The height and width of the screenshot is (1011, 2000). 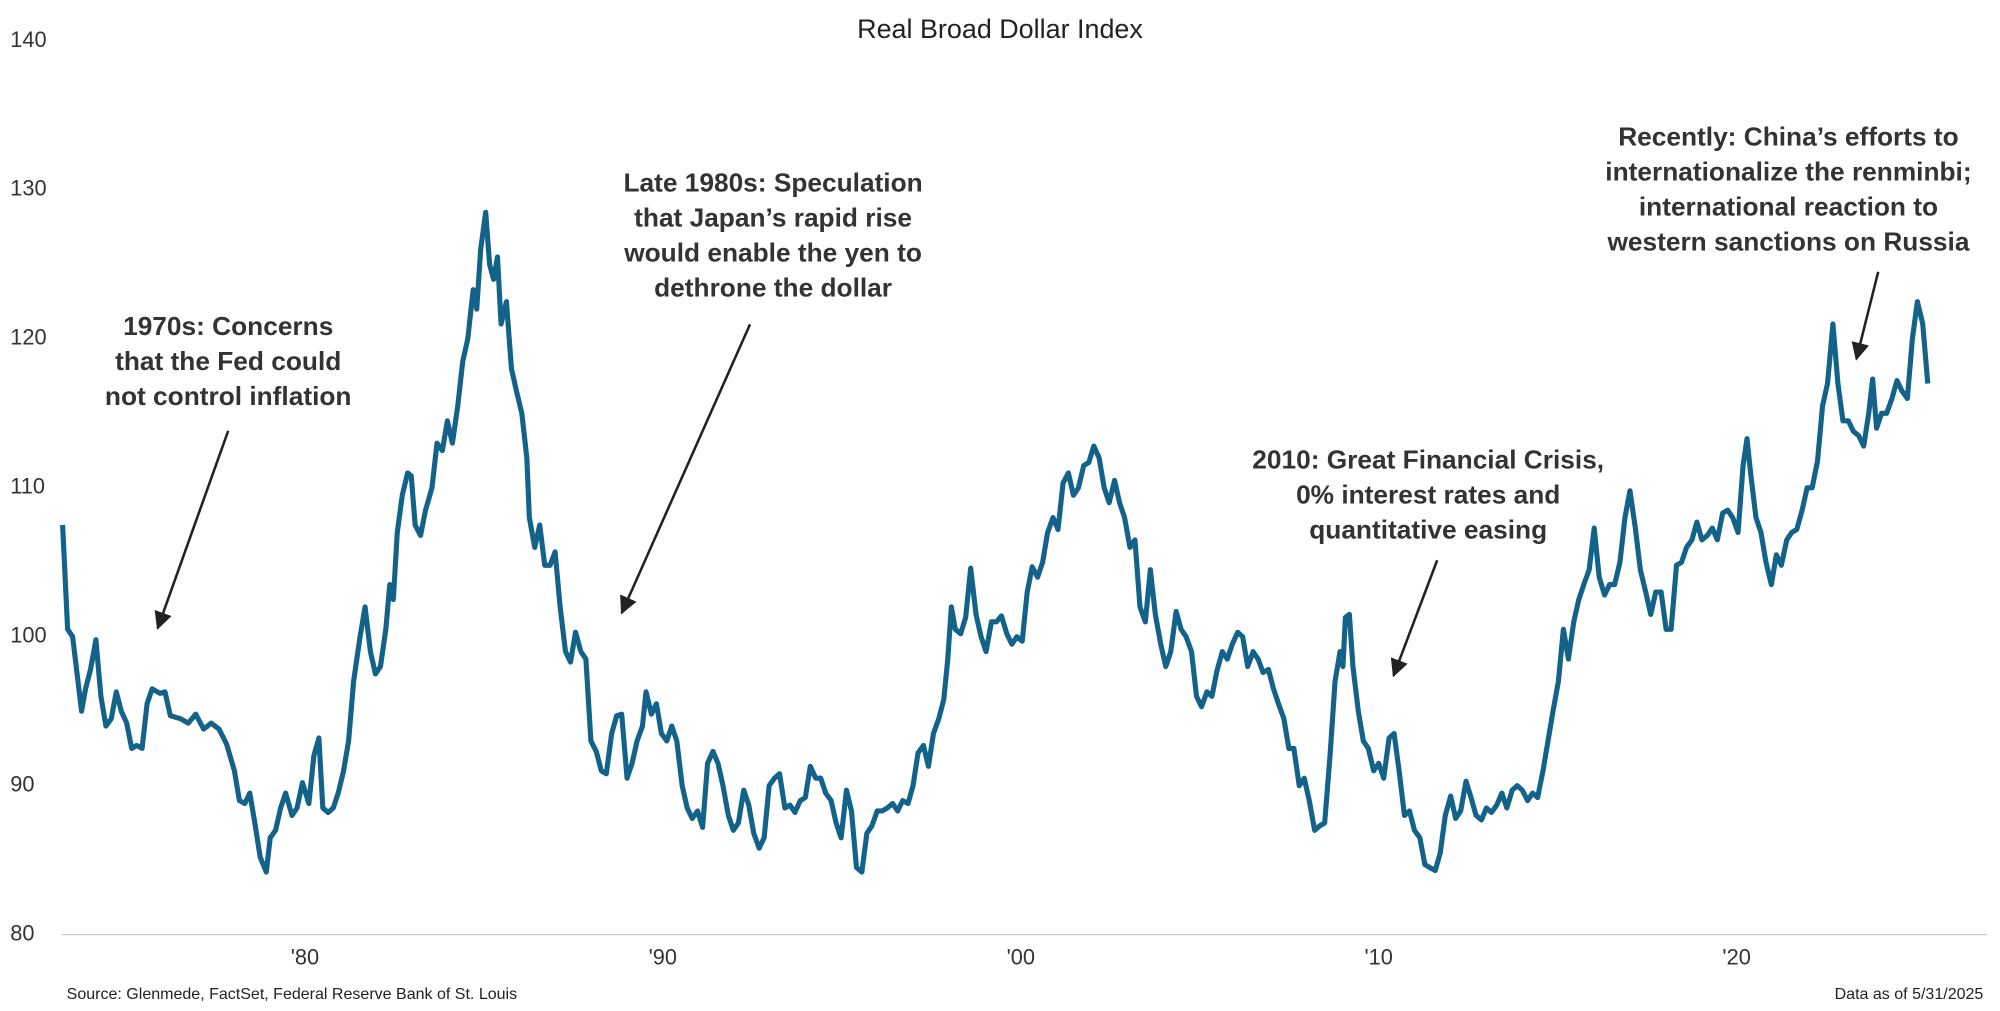 What do you see at coordinates (22, 783) in the screenshot?
I see `y-tick-label: 90` at bounding box center [22, 783].